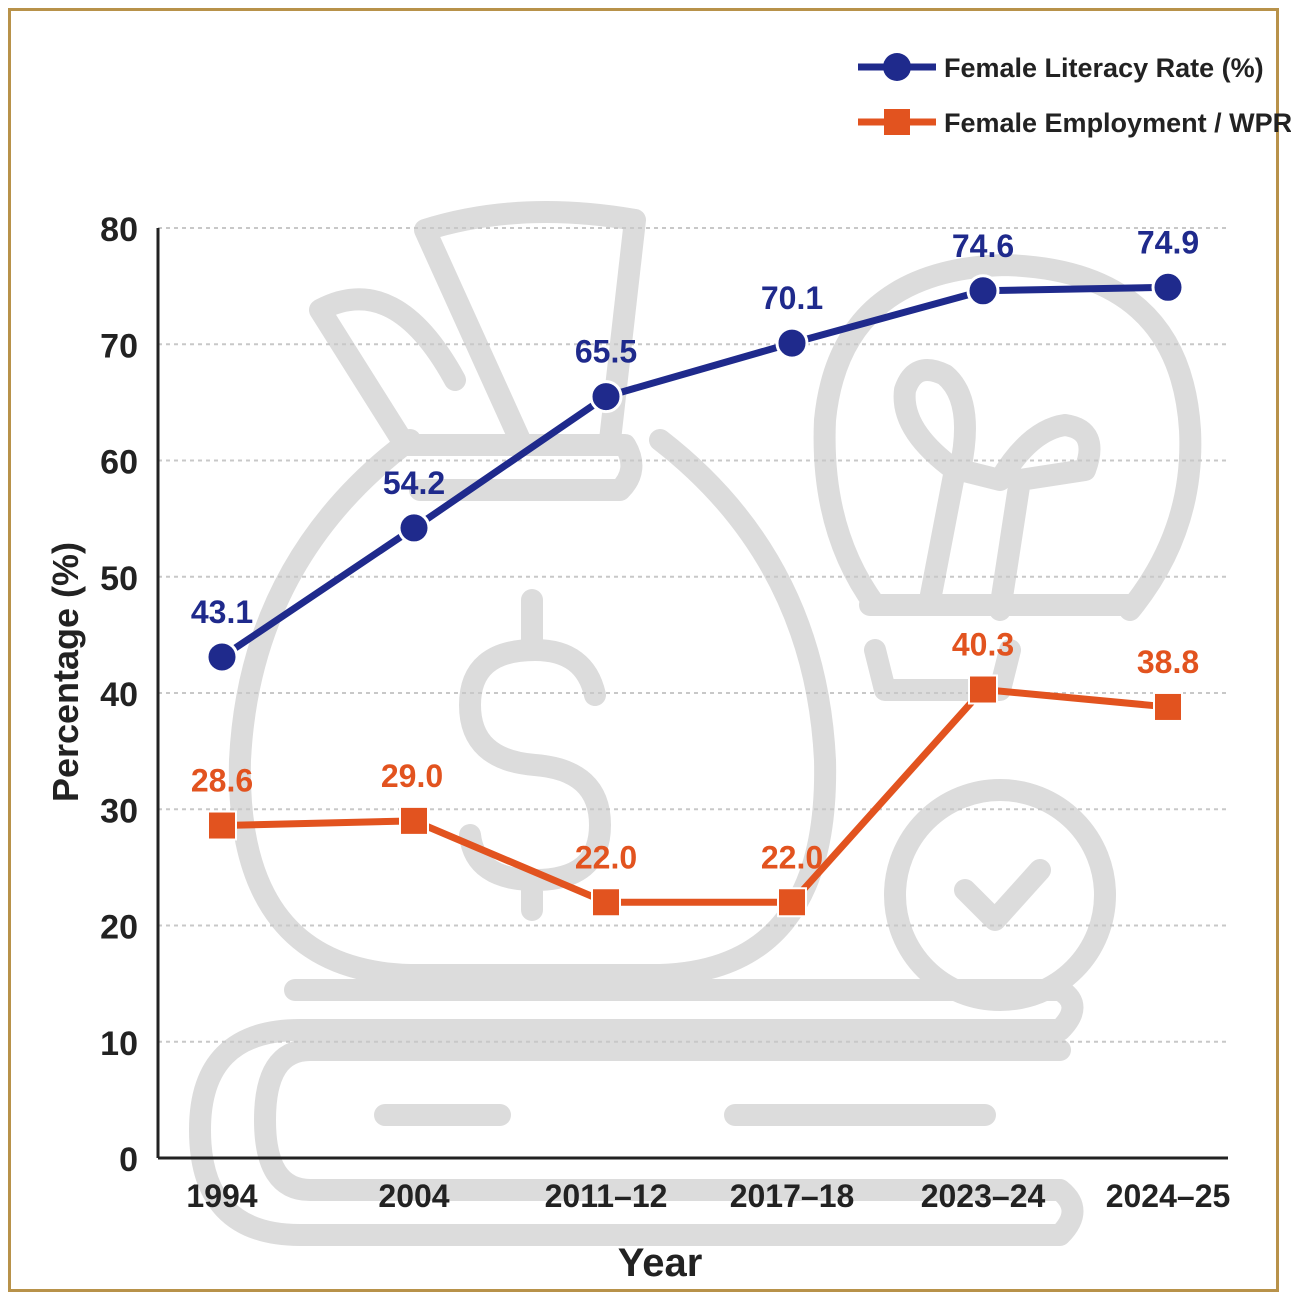 This screenshot has width=1291, height=1300. I want to click on literacy-data-label: 70.1, so click(792, 298).